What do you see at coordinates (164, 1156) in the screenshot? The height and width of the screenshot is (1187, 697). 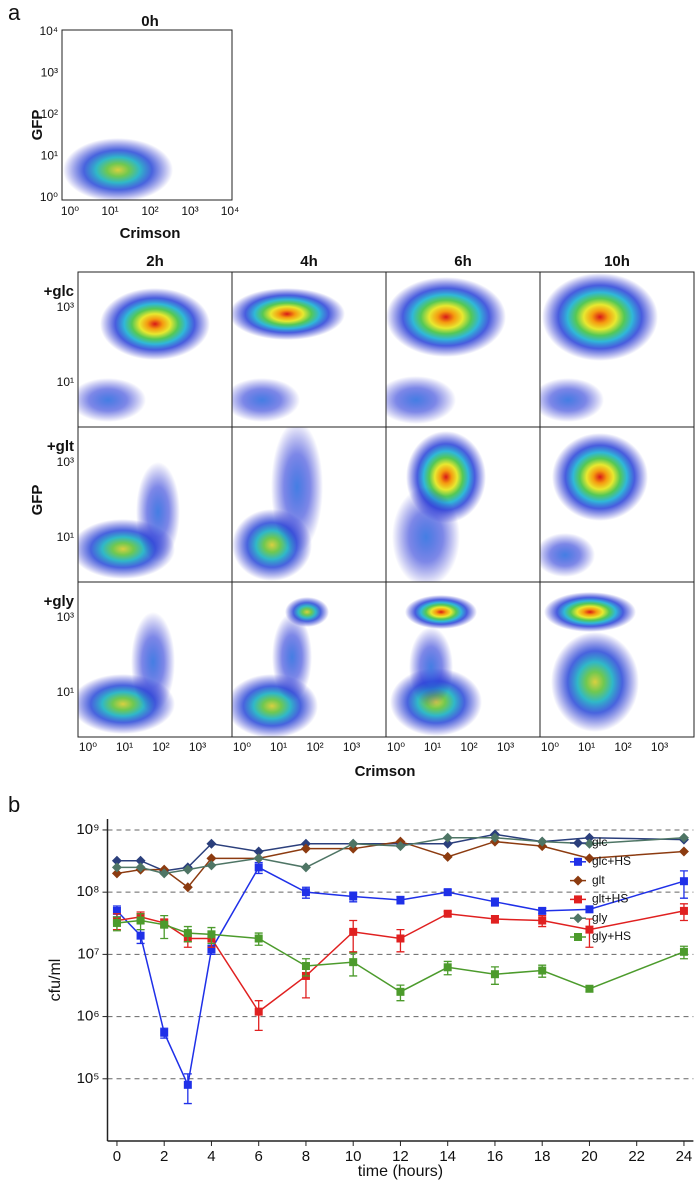 I see `x-tick-label: 2` at bounding box center [164, 1156].